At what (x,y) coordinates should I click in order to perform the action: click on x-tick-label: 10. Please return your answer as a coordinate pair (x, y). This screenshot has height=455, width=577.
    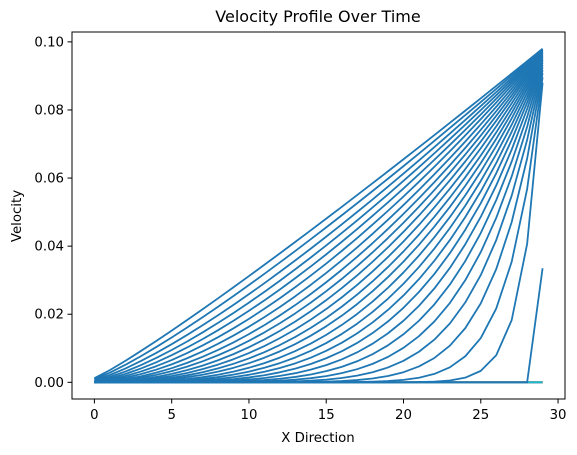
    Looking at the image, I should click on (248, 415).